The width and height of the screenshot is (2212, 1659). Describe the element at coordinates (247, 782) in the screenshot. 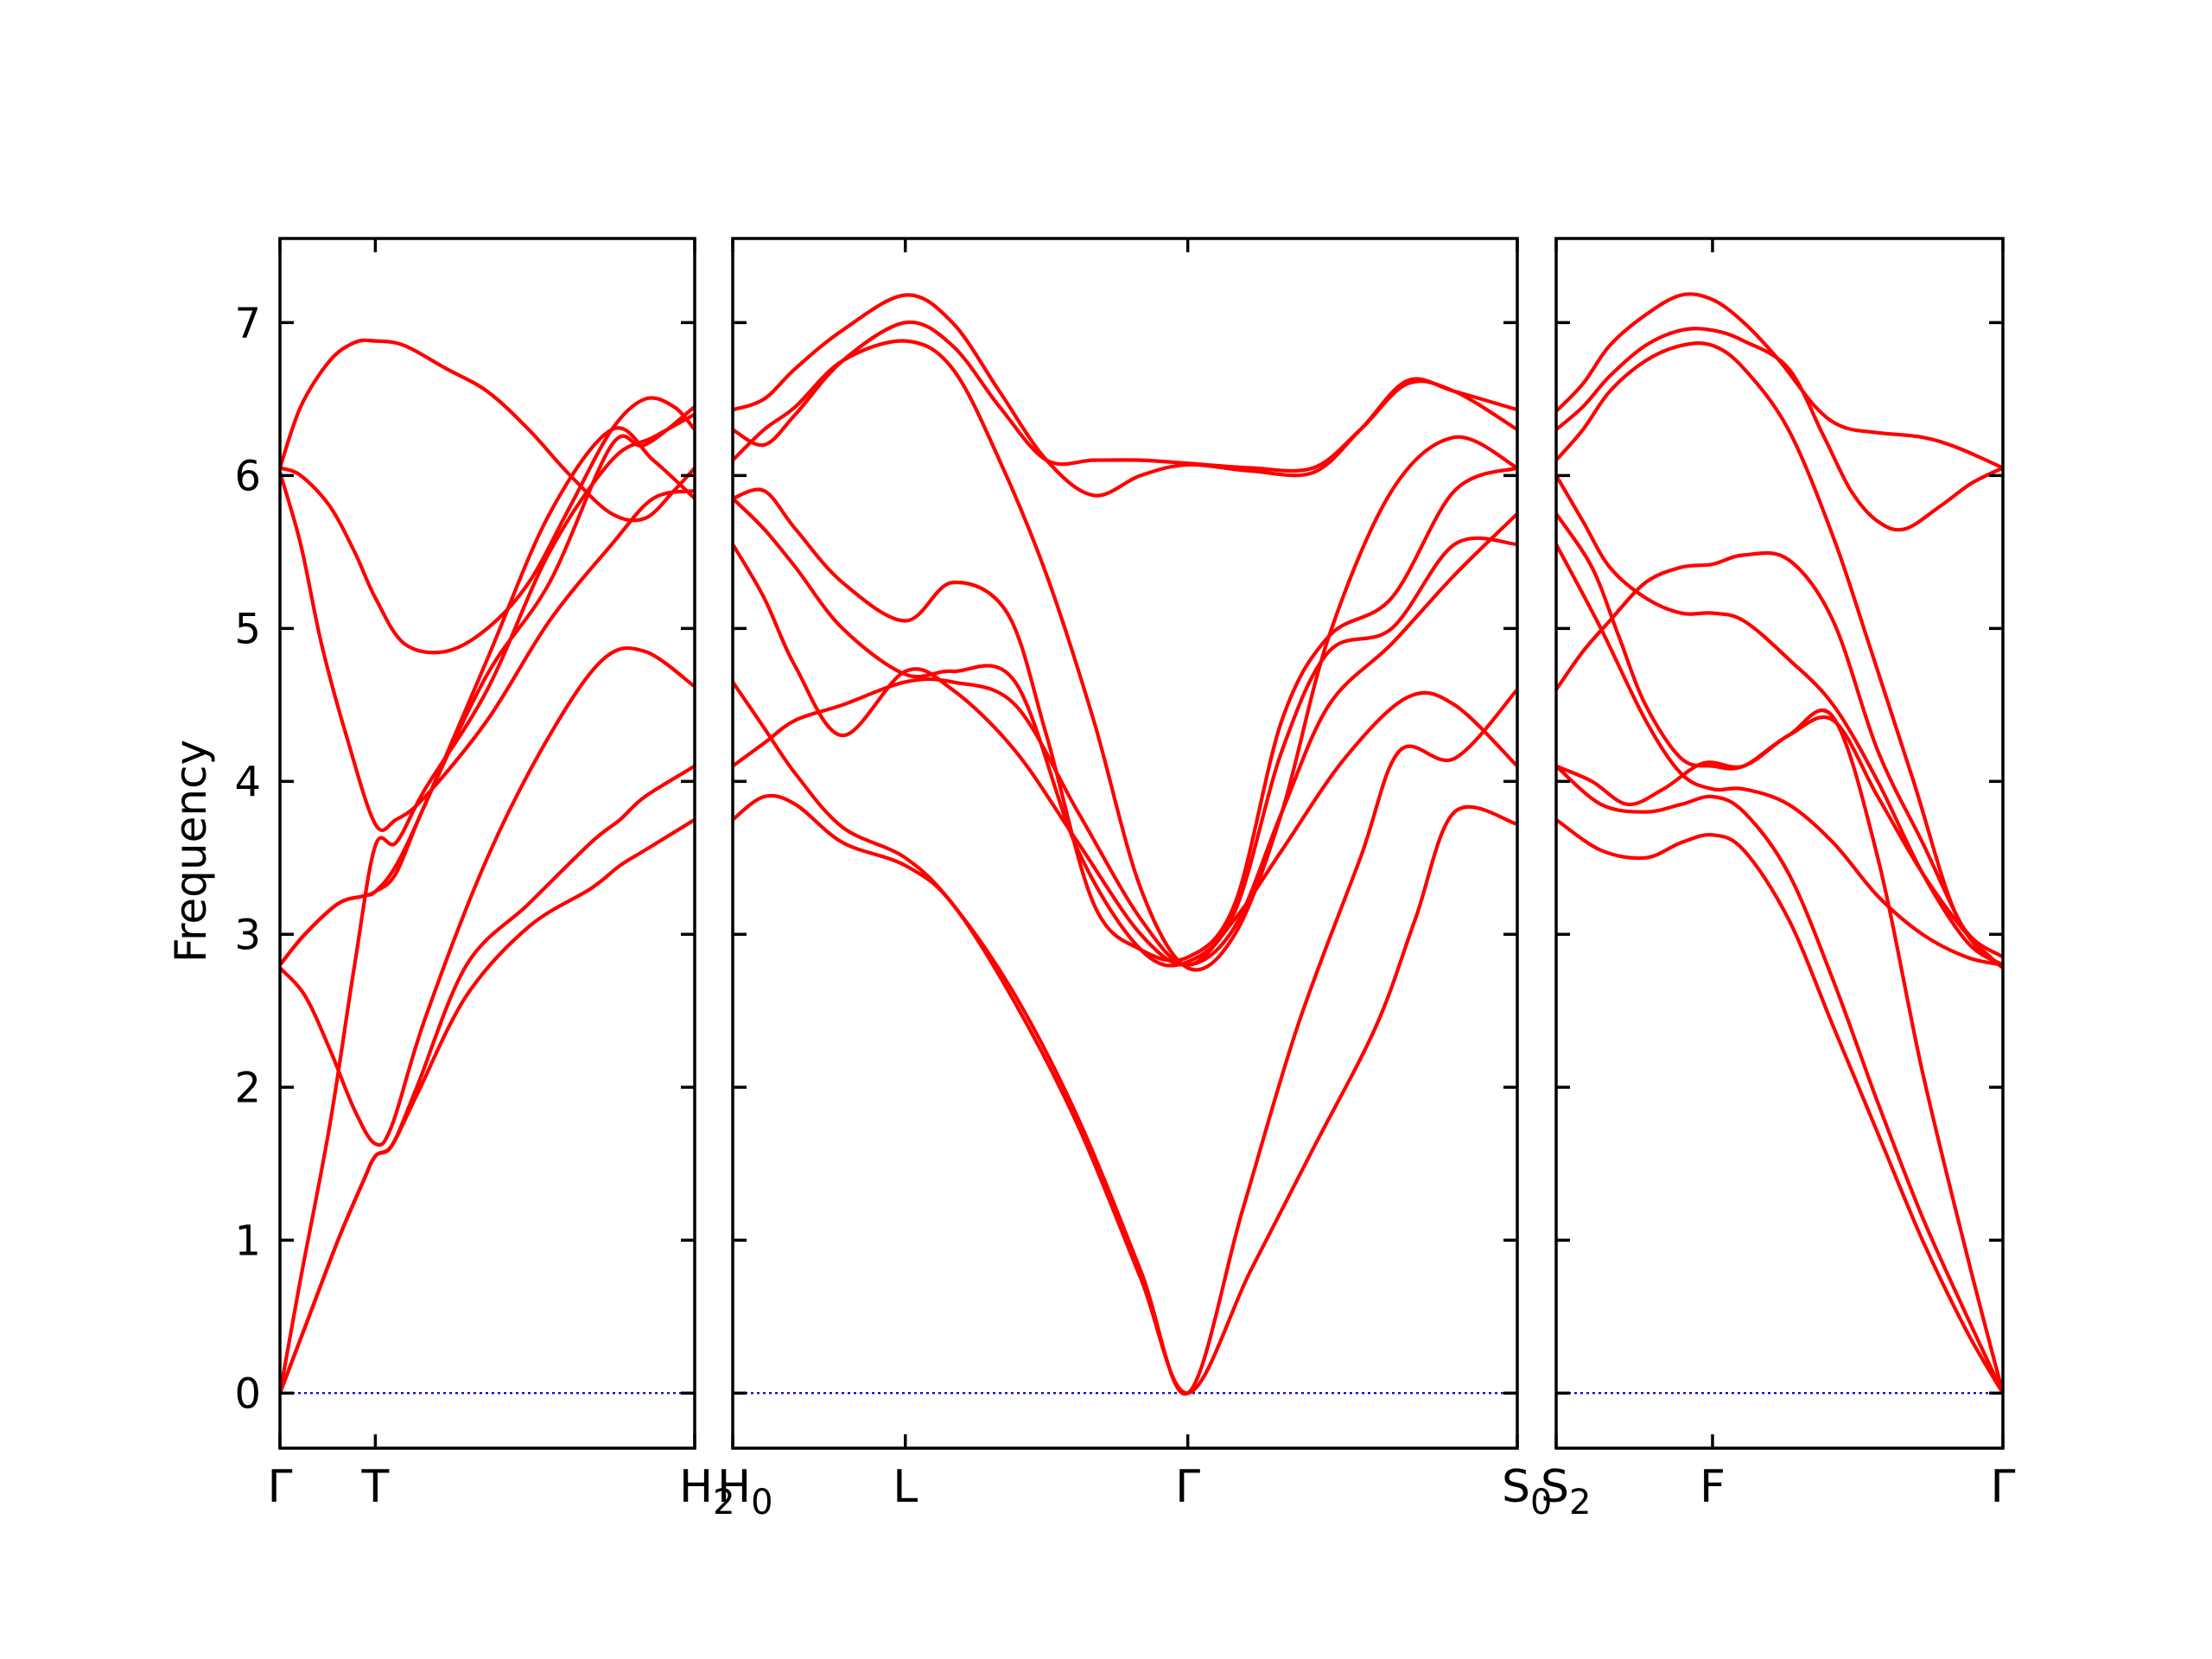

I see `y-tick-label: 4` at that location.